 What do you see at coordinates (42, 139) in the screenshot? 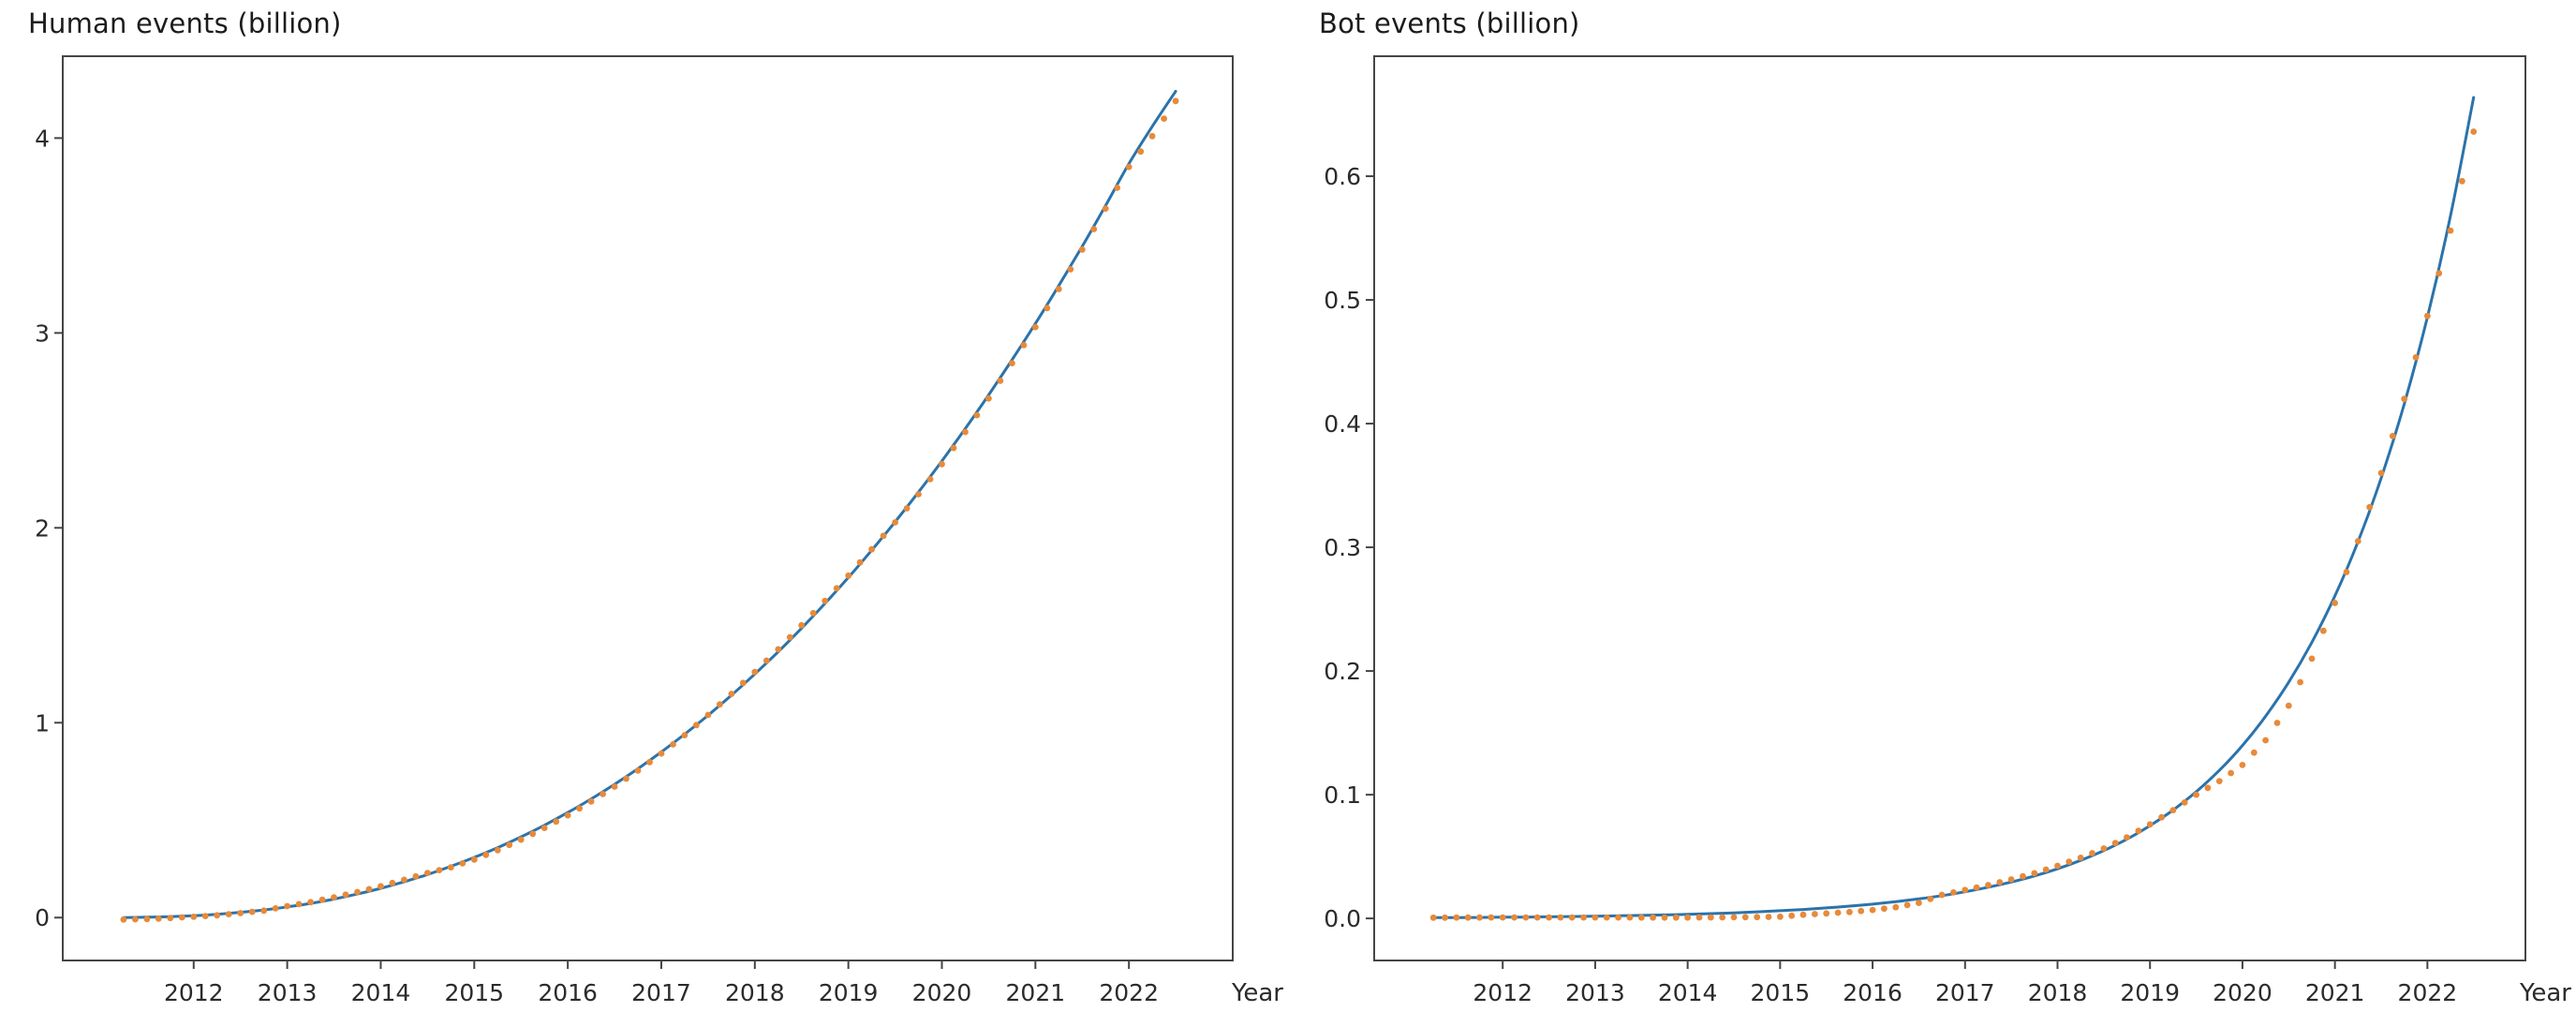
I see `y-tick-label: 4` at bounding box center [42, 139].